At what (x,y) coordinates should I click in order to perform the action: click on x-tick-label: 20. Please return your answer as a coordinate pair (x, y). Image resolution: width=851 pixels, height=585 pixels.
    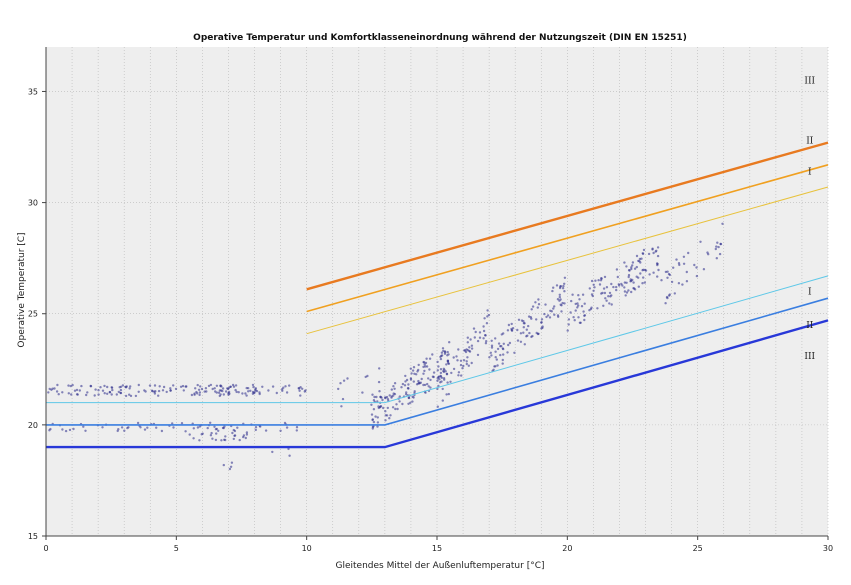
    Looking at the image, I should click on (567, 548).